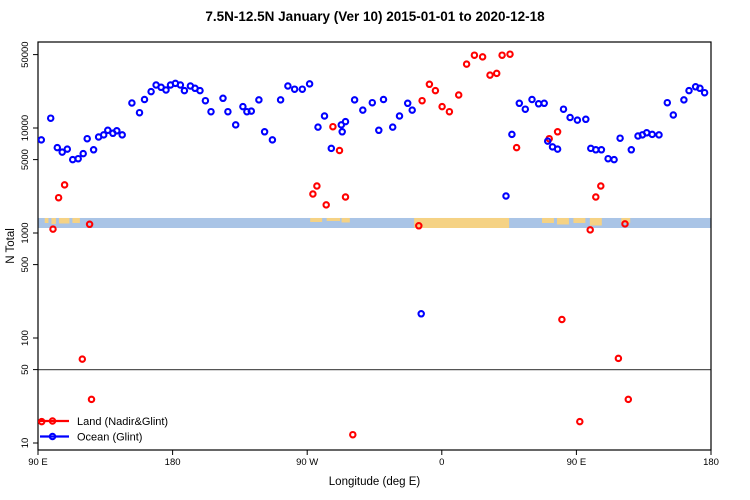  Describe the element at coordinates (441, 462) in the screenshot. I see `x-tick-label: 0` at that location.